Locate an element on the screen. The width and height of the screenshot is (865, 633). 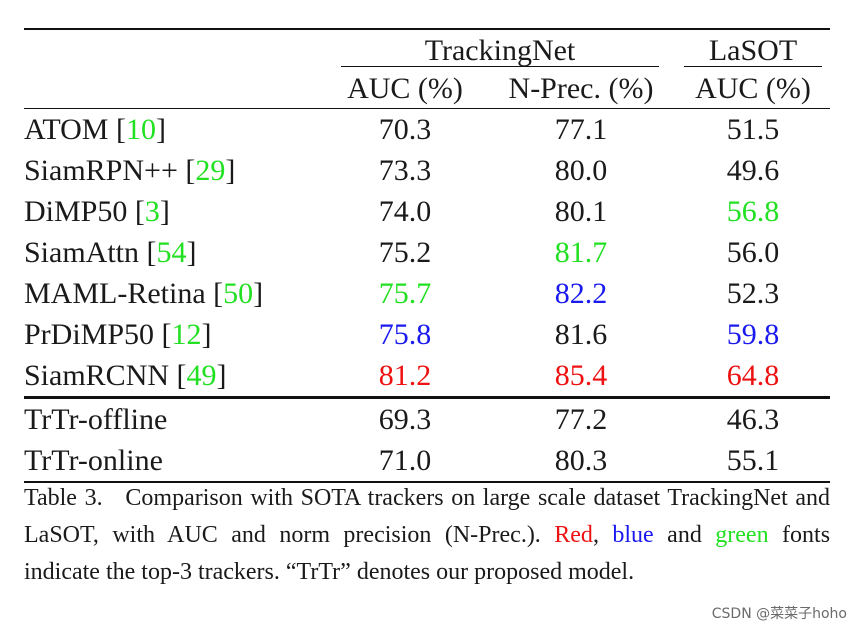
table-row: PrDiMP50 [12] 75.8 81.6 59.8 is located at coordinates (427, 334).